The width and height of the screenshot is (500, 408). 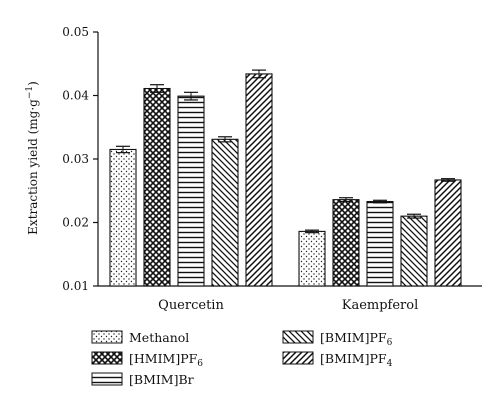 I want to click on legend-label-base: [HMIM]PF, so click(x=163, y=358).